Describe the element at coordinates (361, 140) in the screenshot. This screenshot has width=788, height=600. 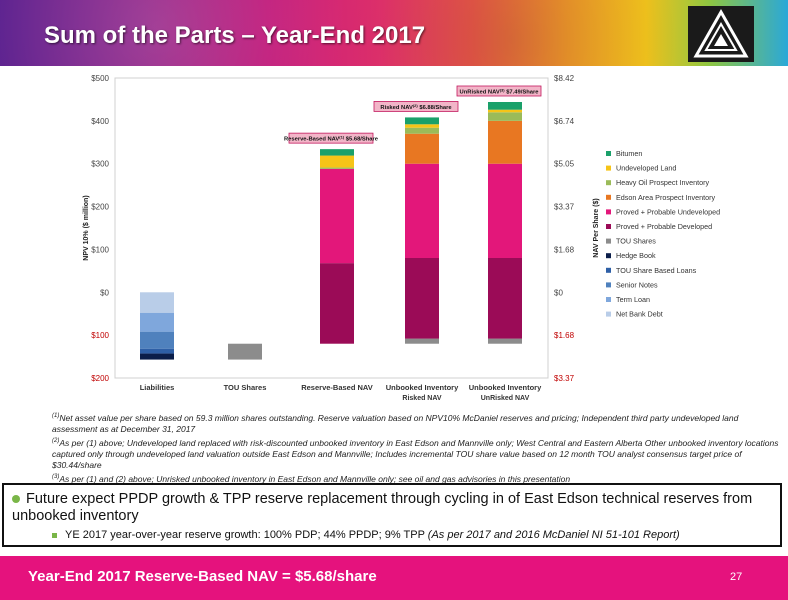
I see `annotation-value: $5.68/Share` at that location.